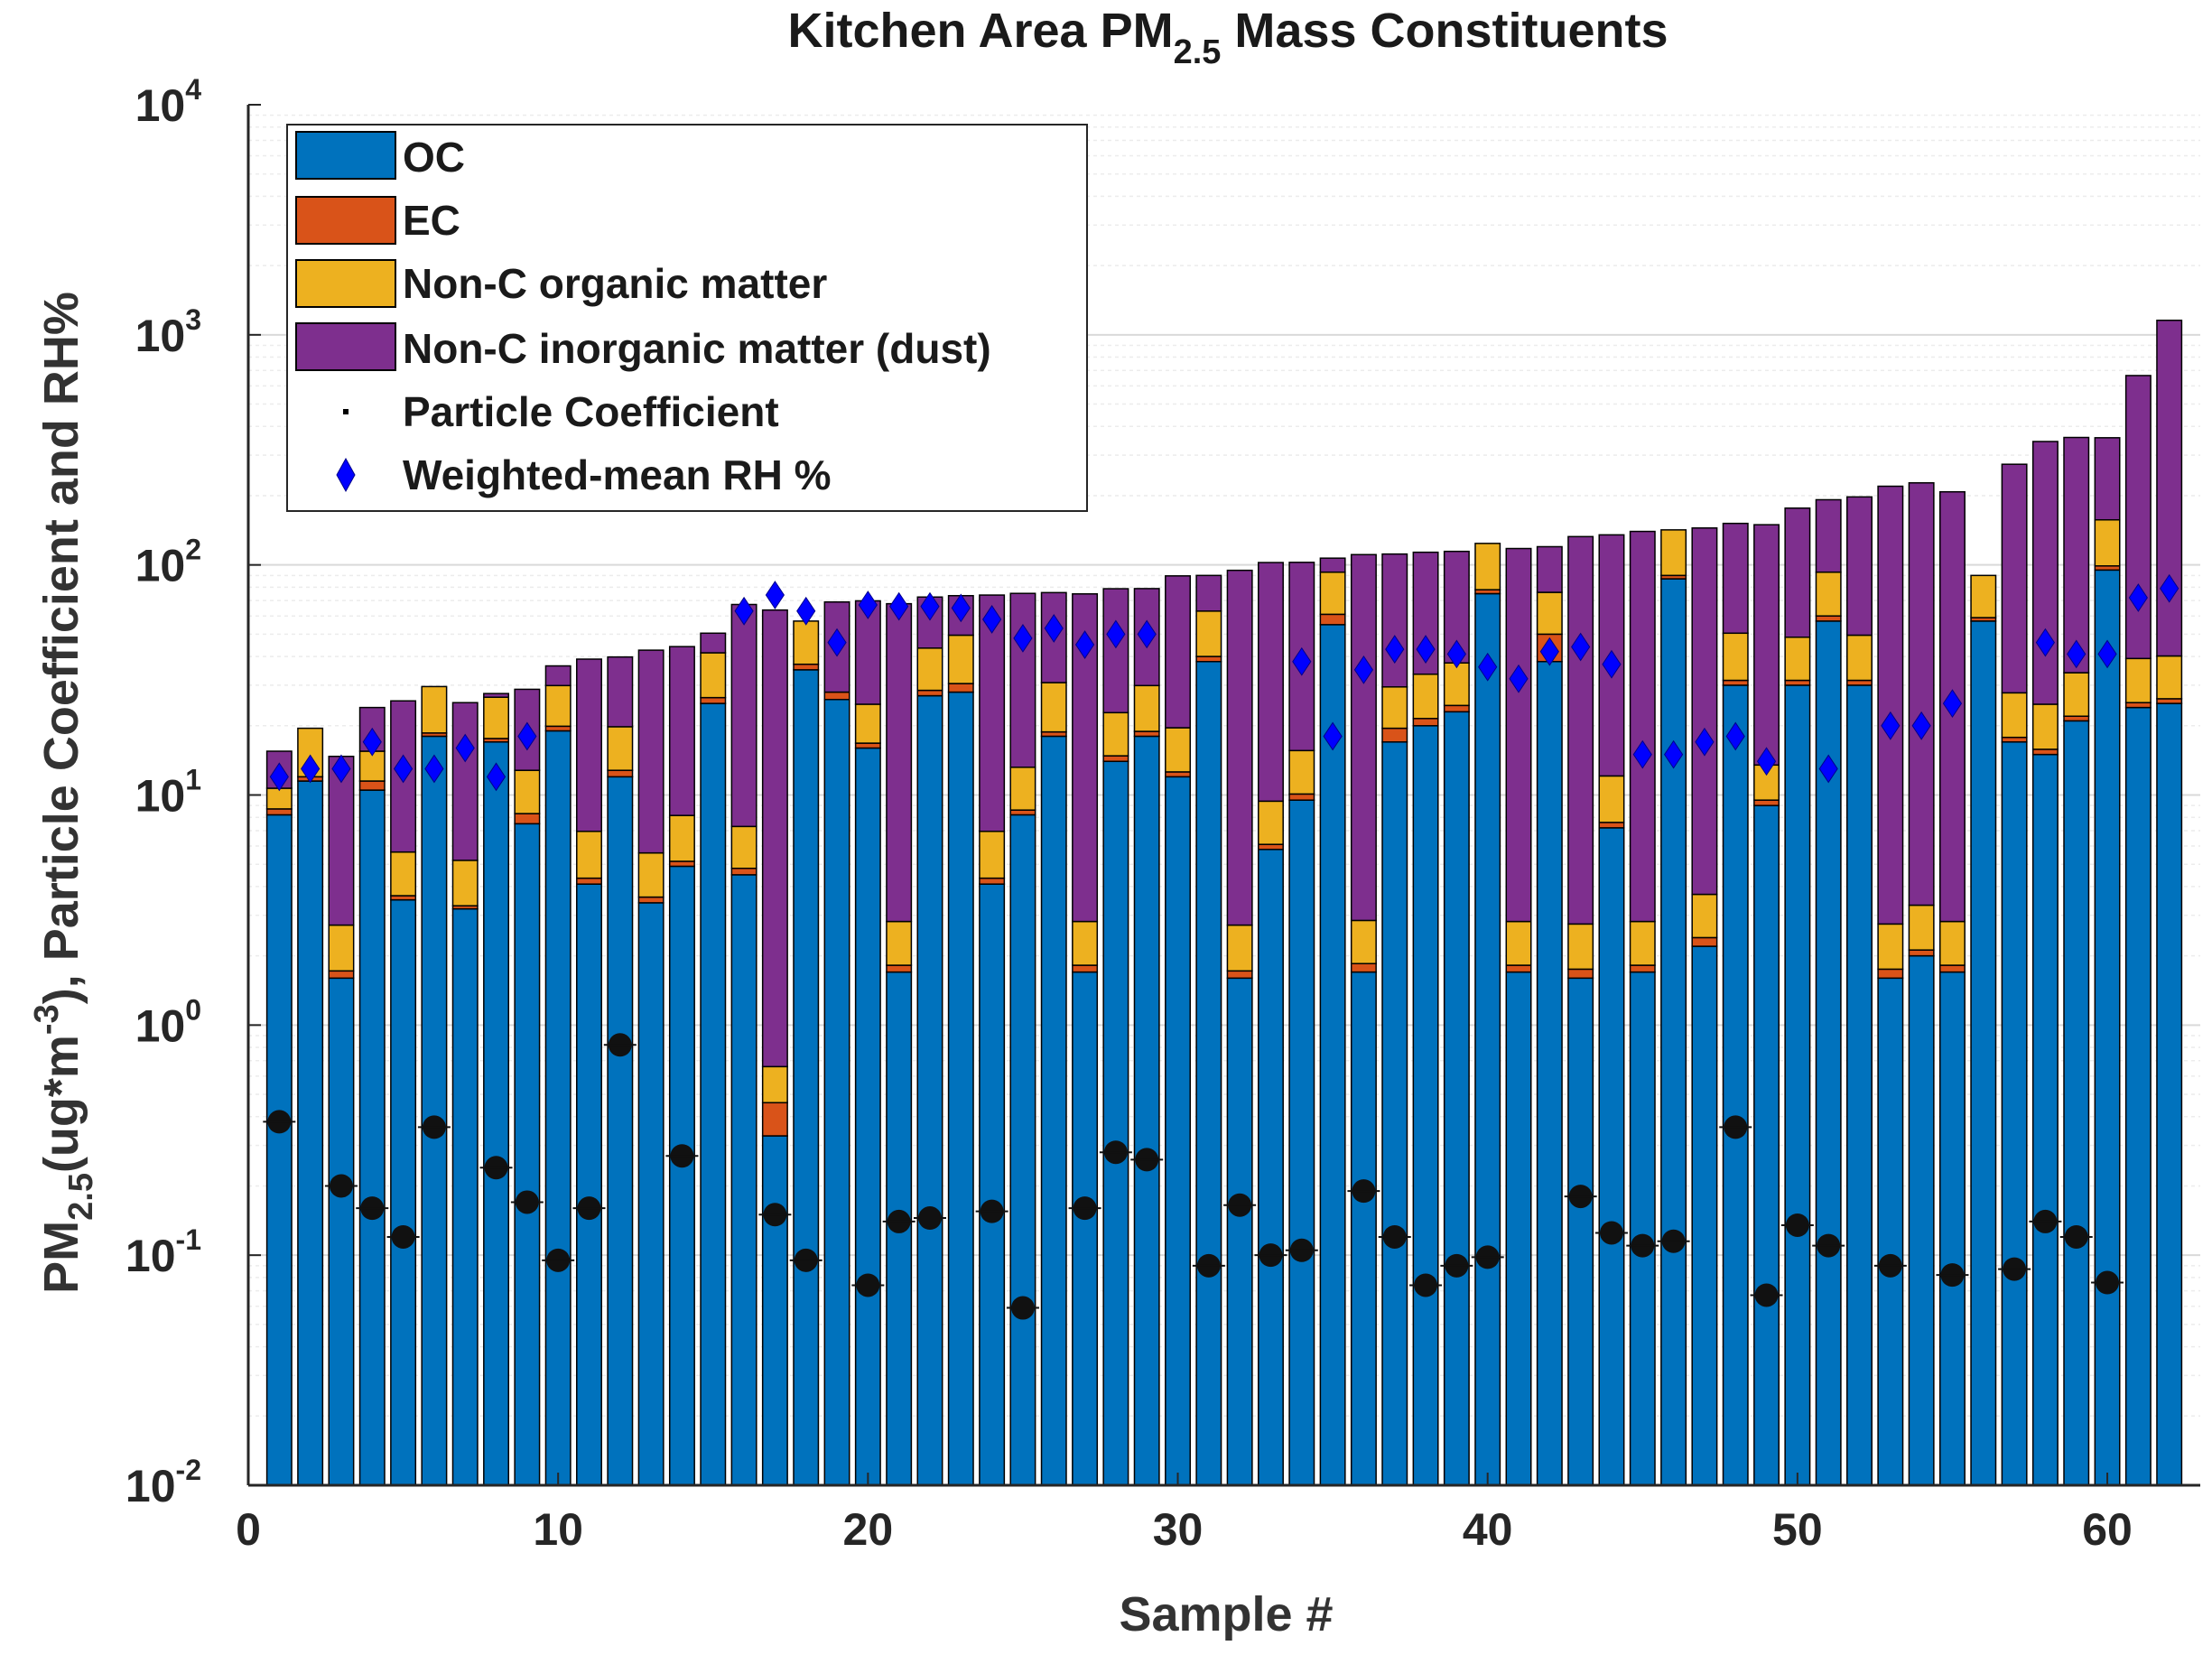 This screenshot has width=2212, height=1655. I want to click on legend-label-particle: Particle Coefficient, so click(591, 412).